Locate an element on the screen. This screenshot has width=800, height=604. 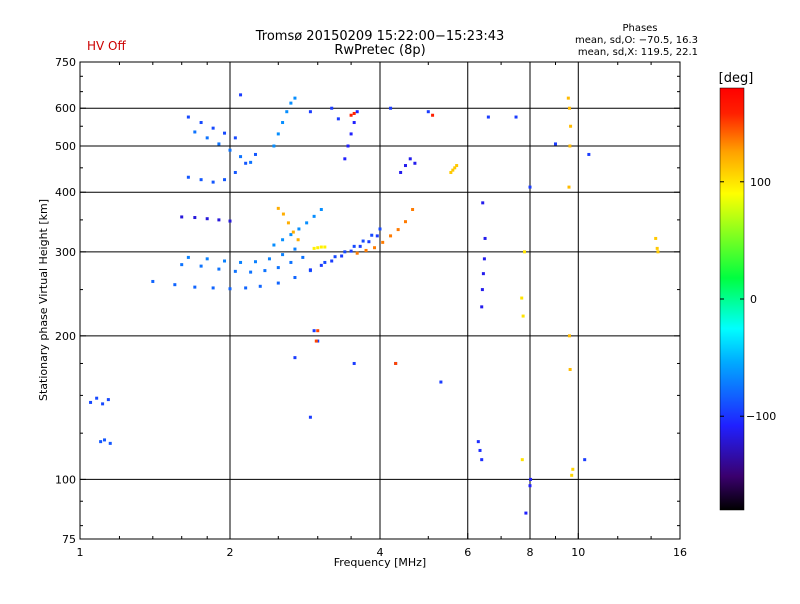
x-tick-label: 10 is located at coordinates (578, 552).